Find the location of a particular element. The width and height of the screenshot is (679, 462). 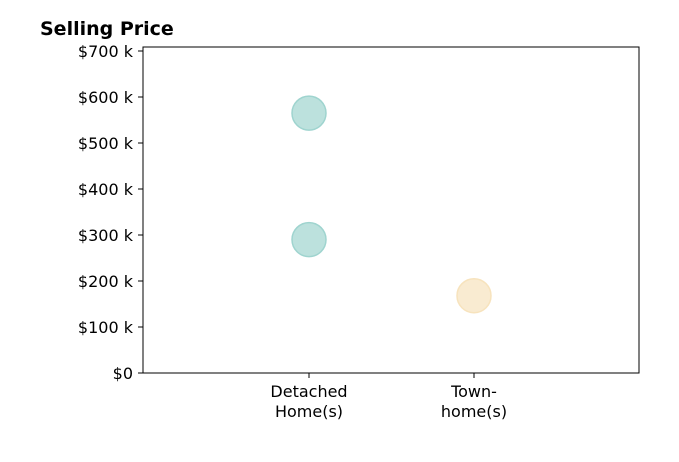

points-layer is located at coordinates (391, 204).